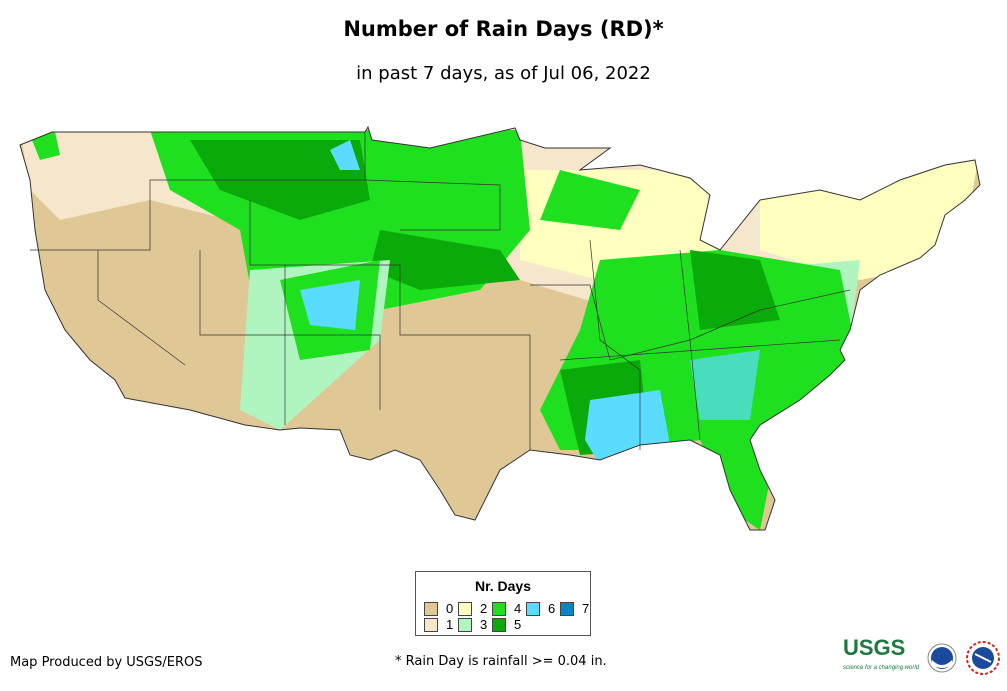 This screenshot has height=691, width=1007. I want to click on legend-item-7: 7, so click(574, 608).